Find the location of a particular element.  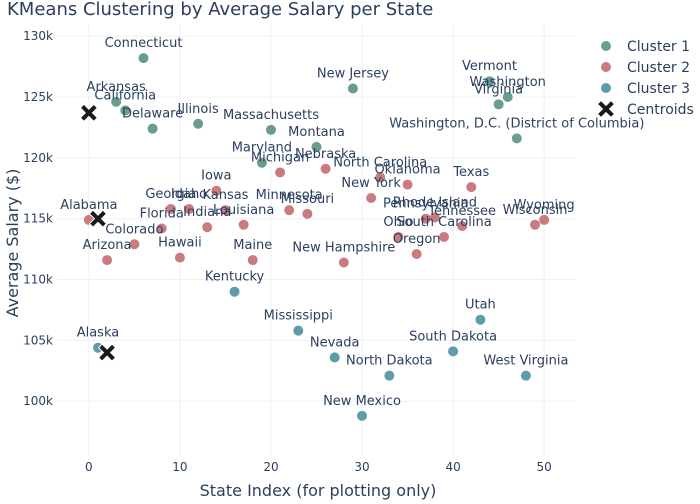

point-label: Pennsylvania is located at coordinates (425, 204).